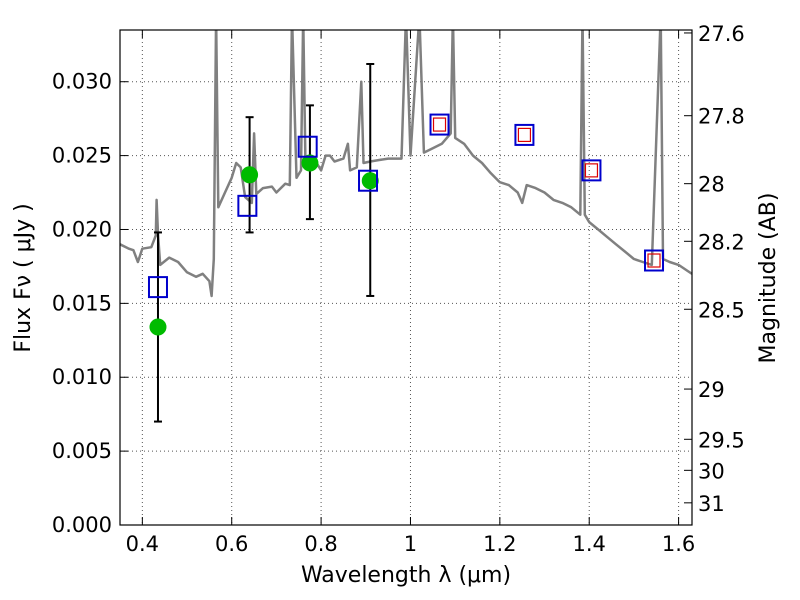 This screenshot has height=600, width=800. What do you see at coordinates (231, 544) in the screenshot?
I see `x-tick-label: 0.6` at bounding box center [231, 544].